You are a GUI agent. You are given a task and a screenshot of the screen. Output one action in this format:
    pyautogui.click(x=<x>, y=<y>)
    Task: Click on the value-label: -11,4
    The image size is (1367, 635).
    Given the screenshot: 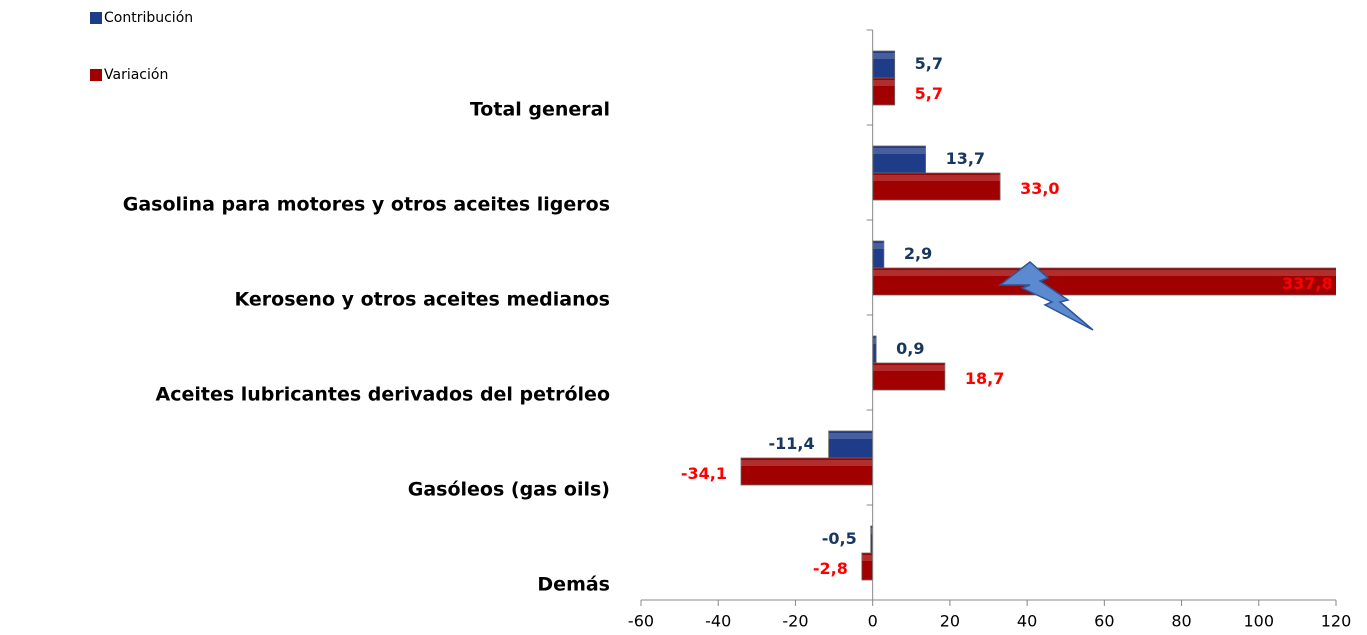 What is the action you would take?
    pyautogui.click(x=792, y=443)
    